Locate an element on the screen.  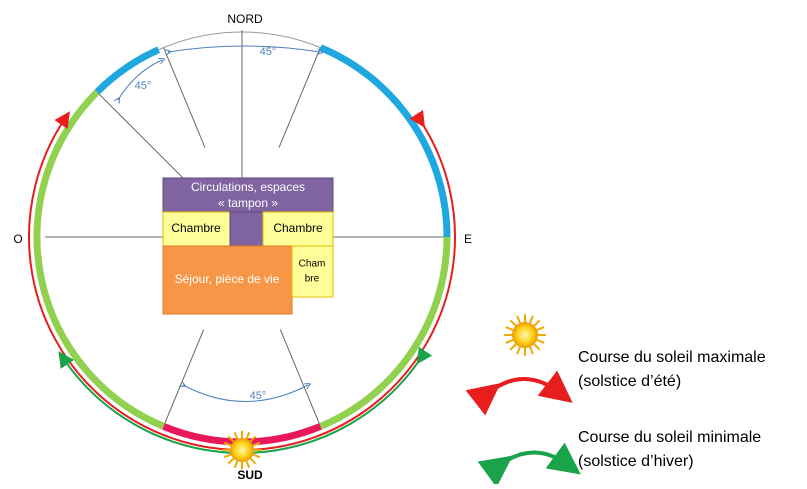
living-room is located at coordinates (227, 280).